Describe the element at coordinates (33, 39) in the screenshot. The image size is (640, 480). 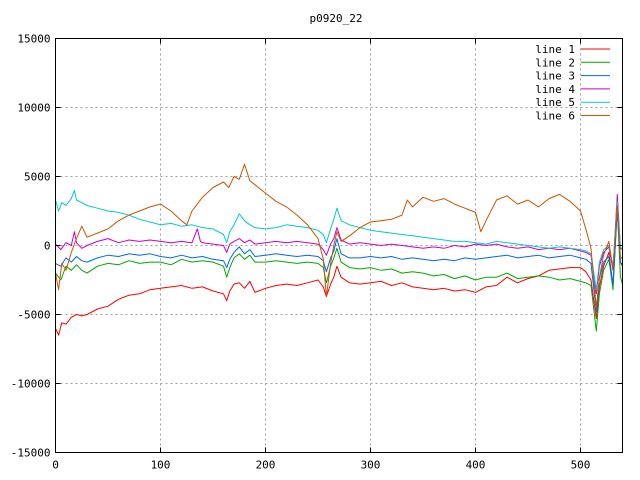
I see `y-tick-label: 15000` at that location.